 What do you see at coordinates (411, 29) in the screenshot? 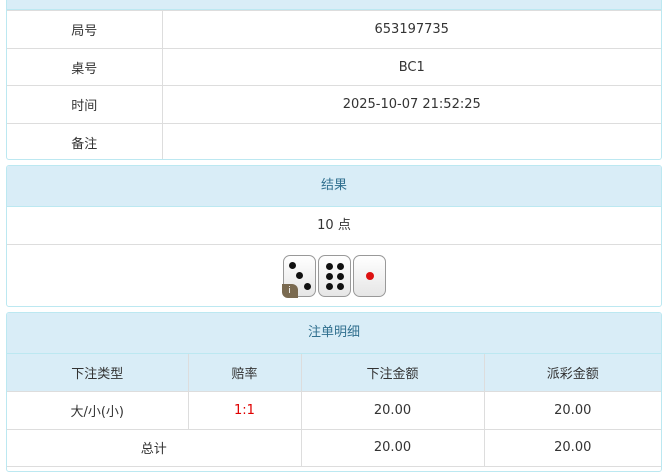
I see `round-number: 653197735` at bounding box center [411, 29].